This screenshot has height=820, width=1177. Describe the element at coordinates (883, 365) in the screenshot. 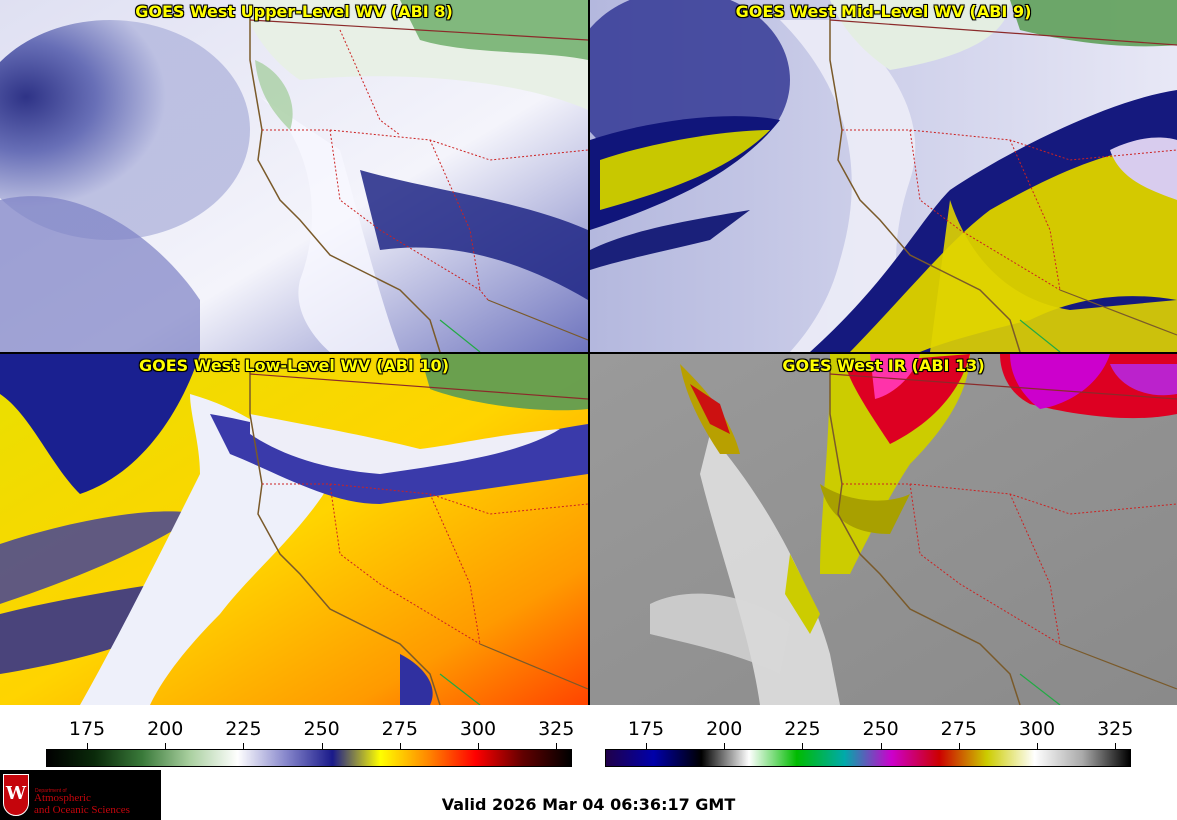

I see `panel-title: GOES West IR (ABI 13)` at that location.